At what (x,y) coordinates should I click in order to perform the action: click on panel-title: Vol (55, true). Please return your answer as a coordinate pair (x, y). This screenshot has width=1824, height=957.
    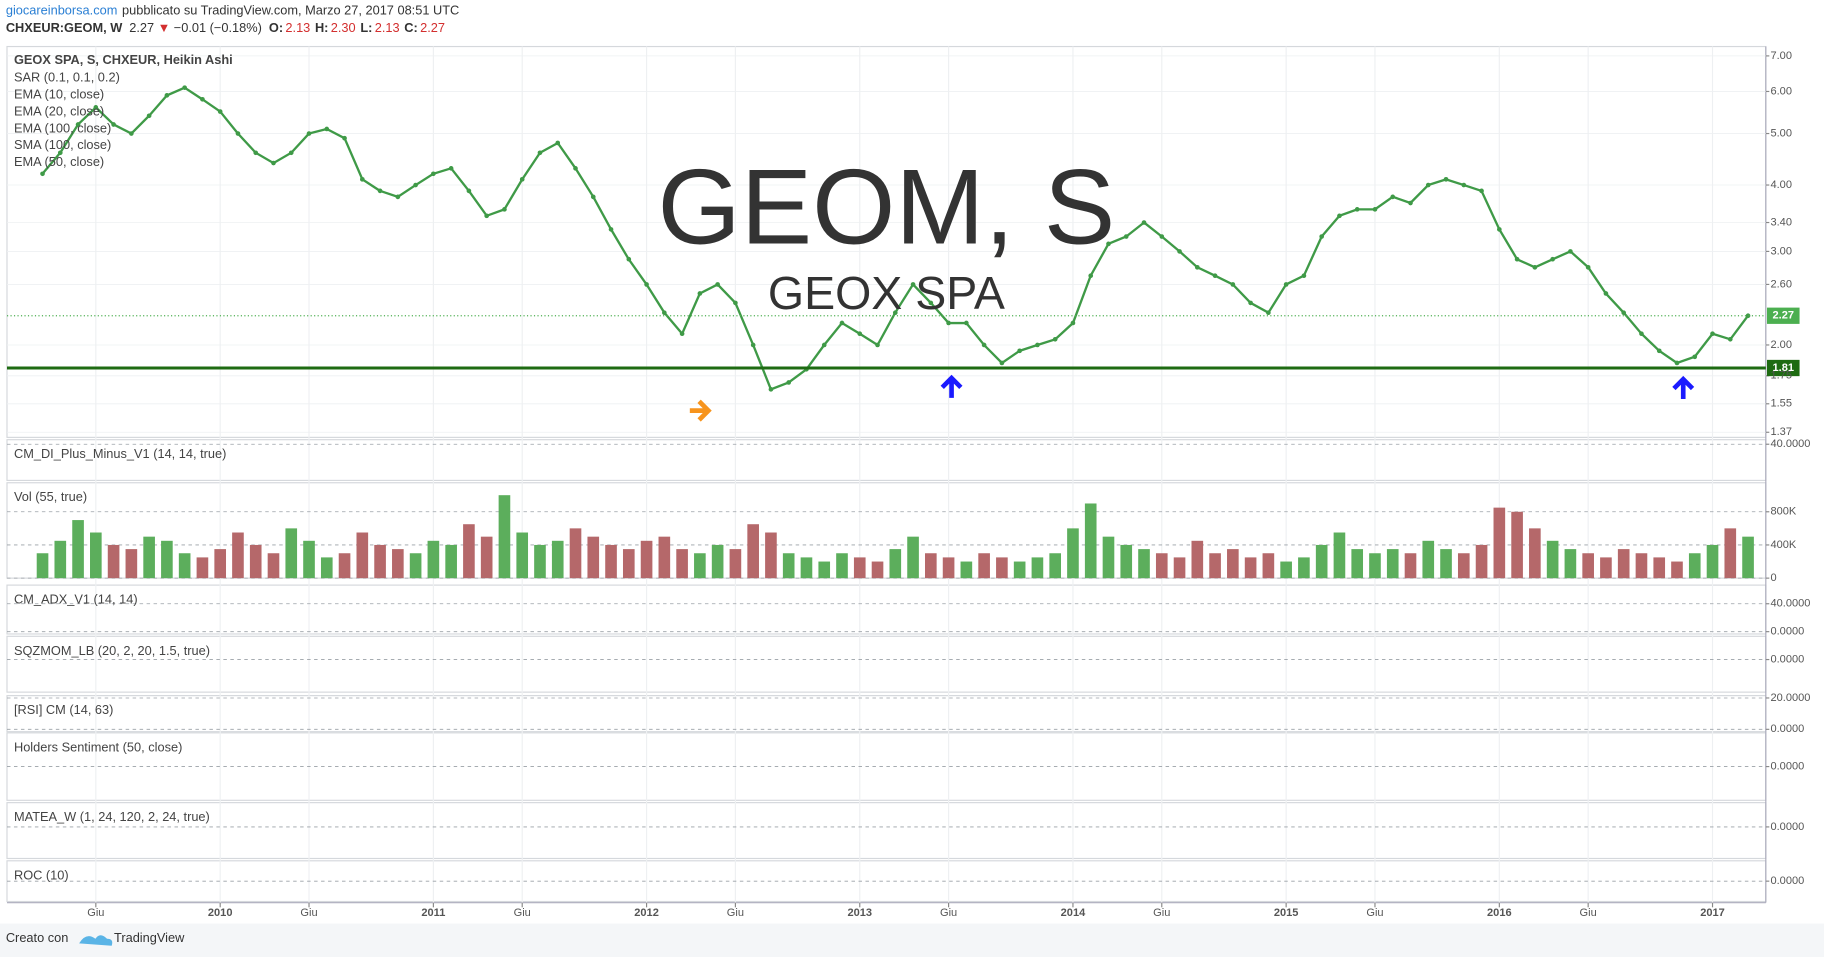
    Looking at the image, I should click on (50, 496).